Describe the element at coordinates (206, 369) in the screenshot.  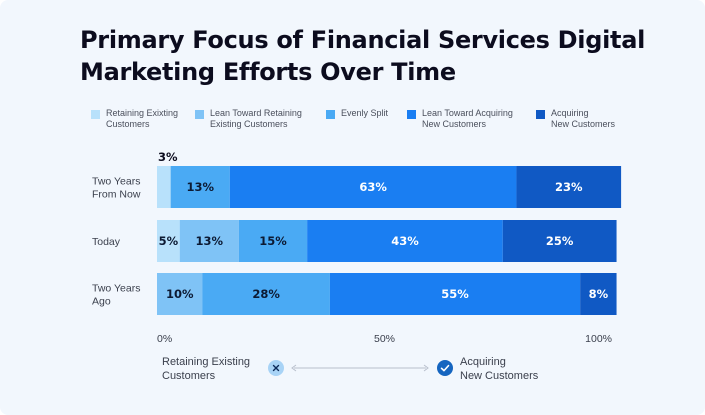
I see `scale-left-label: Retaining Existing Customers` at that location.